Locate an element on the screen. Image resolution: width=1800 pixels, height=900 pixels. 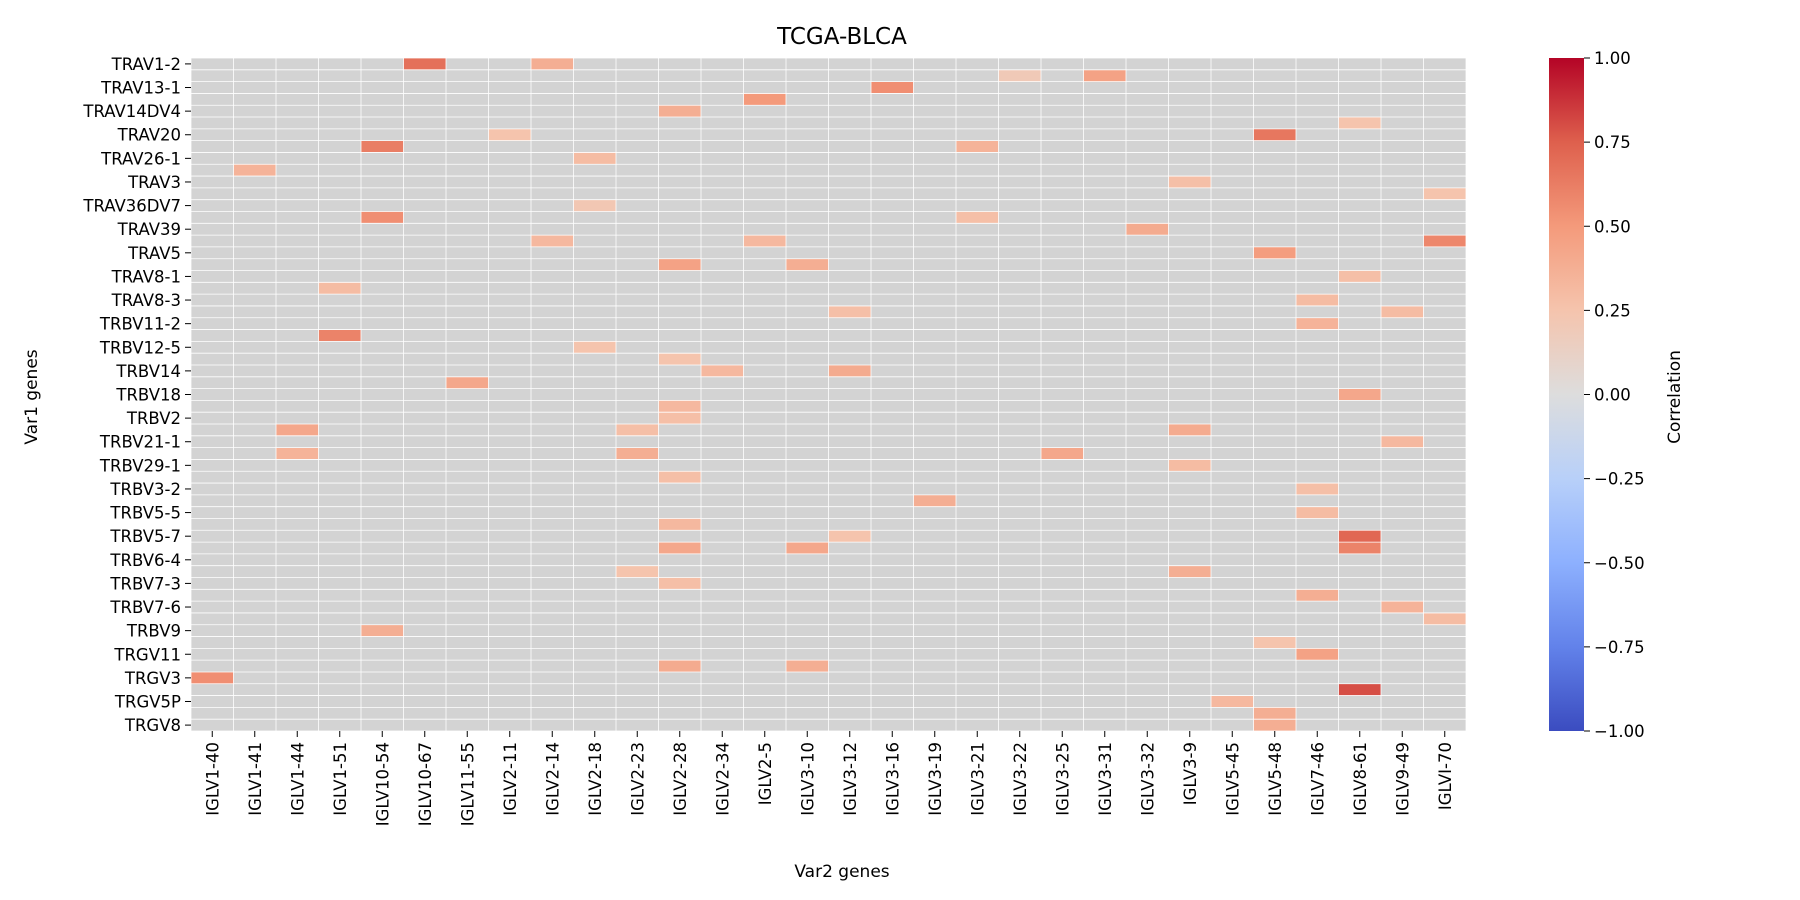
x-tick-label: IGLV3-25 is located at coordinates (1062, 779).